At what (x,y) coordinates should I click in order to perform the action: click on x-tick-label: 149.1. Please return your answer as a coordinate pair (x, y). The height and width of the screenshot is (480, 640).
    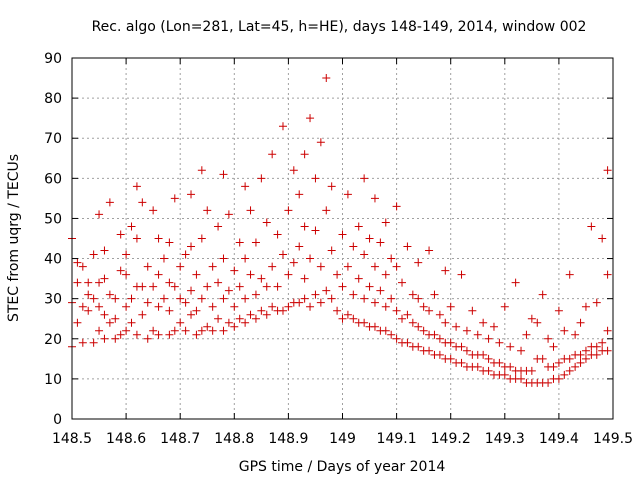
    Looking at the image, I should click on (397, 439).